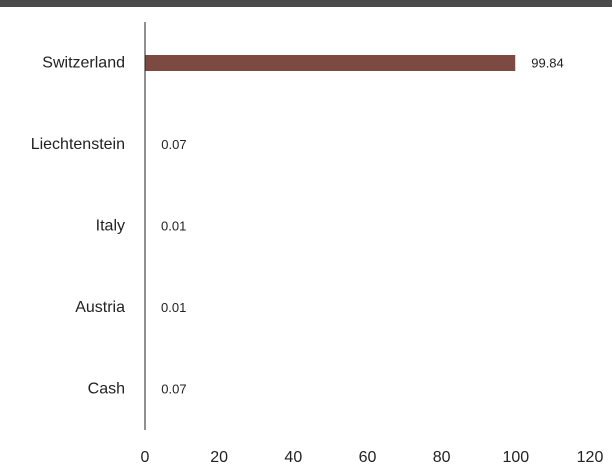 The height and width of the screenshot is (472, 612). I want to click on category-labels: Switzerland Liechtenstein Italy Austria Cash, so click(78, 226).